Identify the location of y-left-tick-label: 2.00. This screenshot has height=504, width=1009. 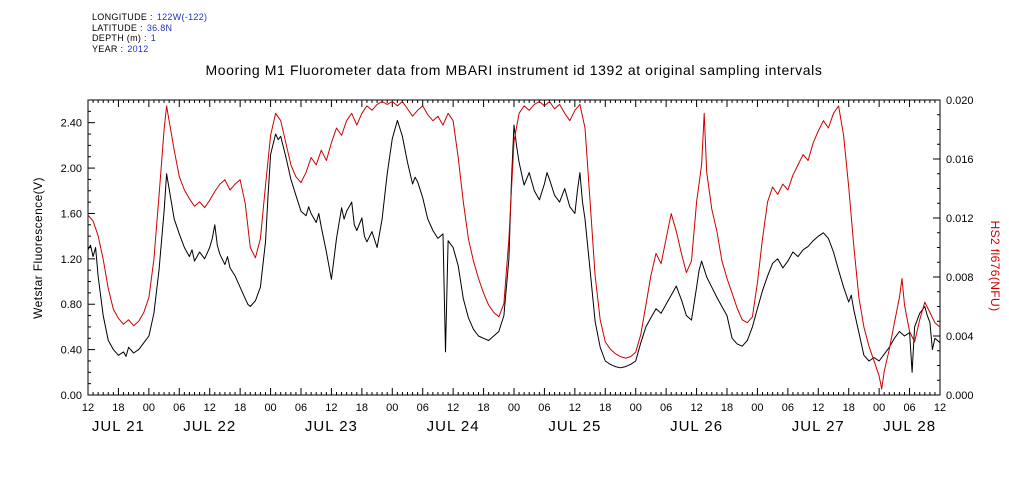
(71, 169).